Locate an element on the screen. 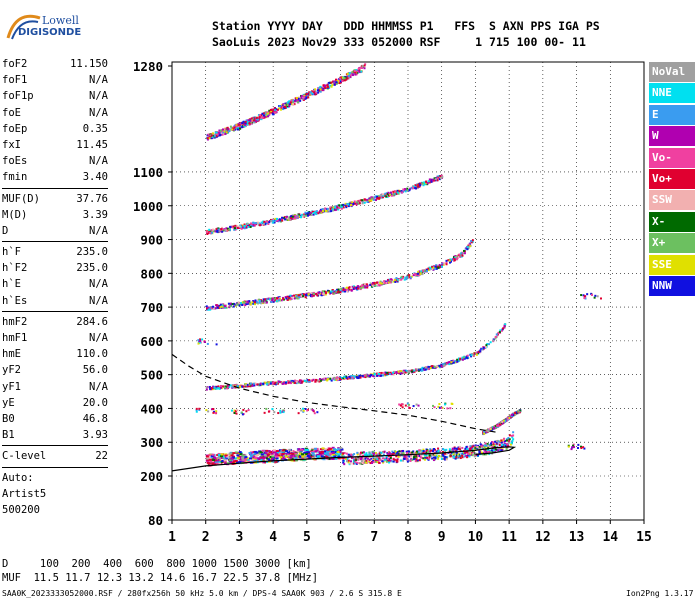  param-row-fof2: foF2 11.150 is located at coordinates (55, 64).